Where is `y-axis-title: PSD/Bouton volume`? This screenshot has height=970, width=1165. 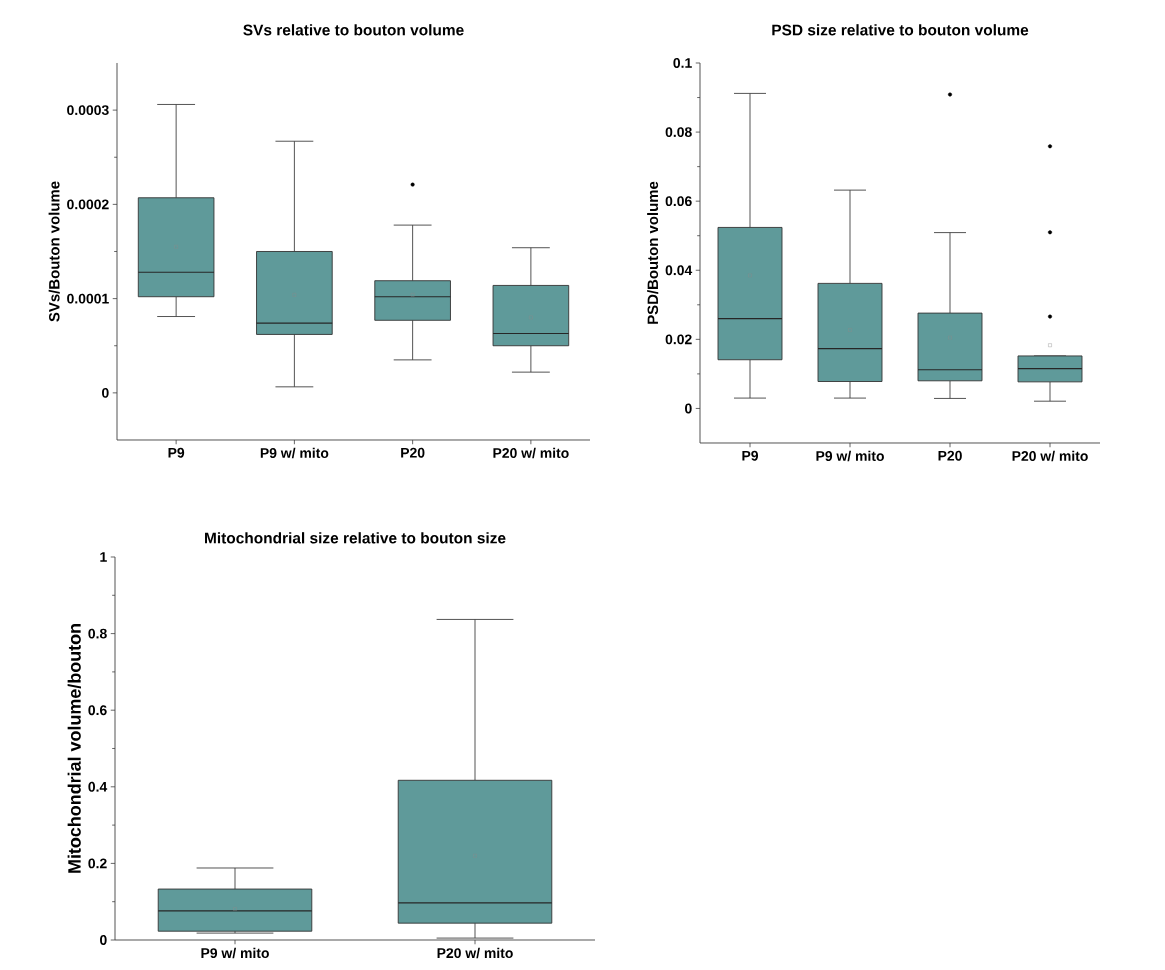 y-axis-title: PSD/Bouton volume is located at coordinates (653, 252).